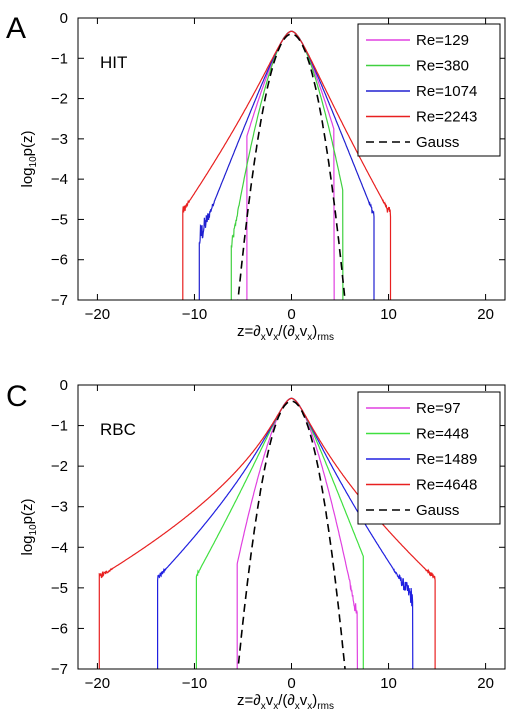 This screenshot has height=727, width=514. What do you see at coordinates (17, 396) in the screenshot?
I see `panel-letter: C` at bounding box center [17, 396].